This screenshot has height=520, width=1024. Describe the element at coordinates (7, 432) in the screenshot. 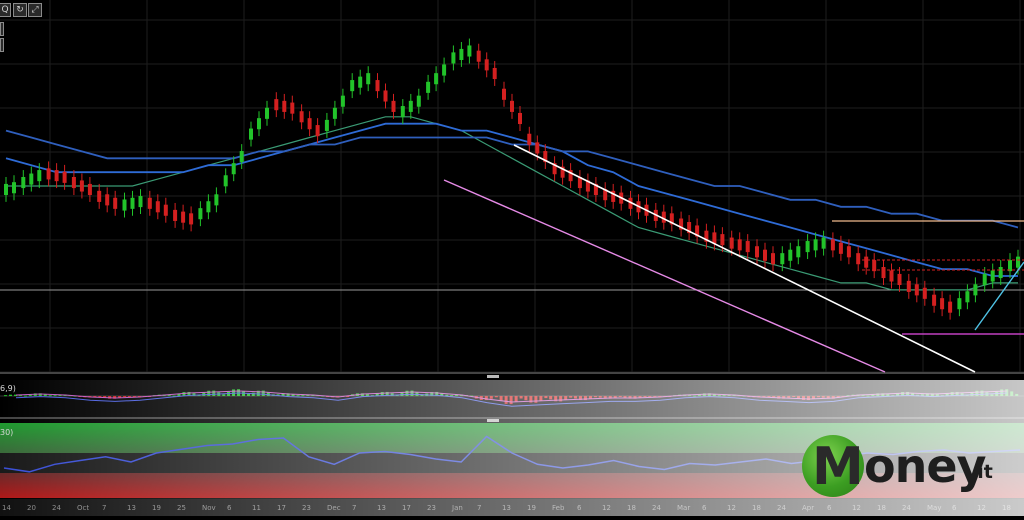

I see `oscillator-label: 30)` at that location.